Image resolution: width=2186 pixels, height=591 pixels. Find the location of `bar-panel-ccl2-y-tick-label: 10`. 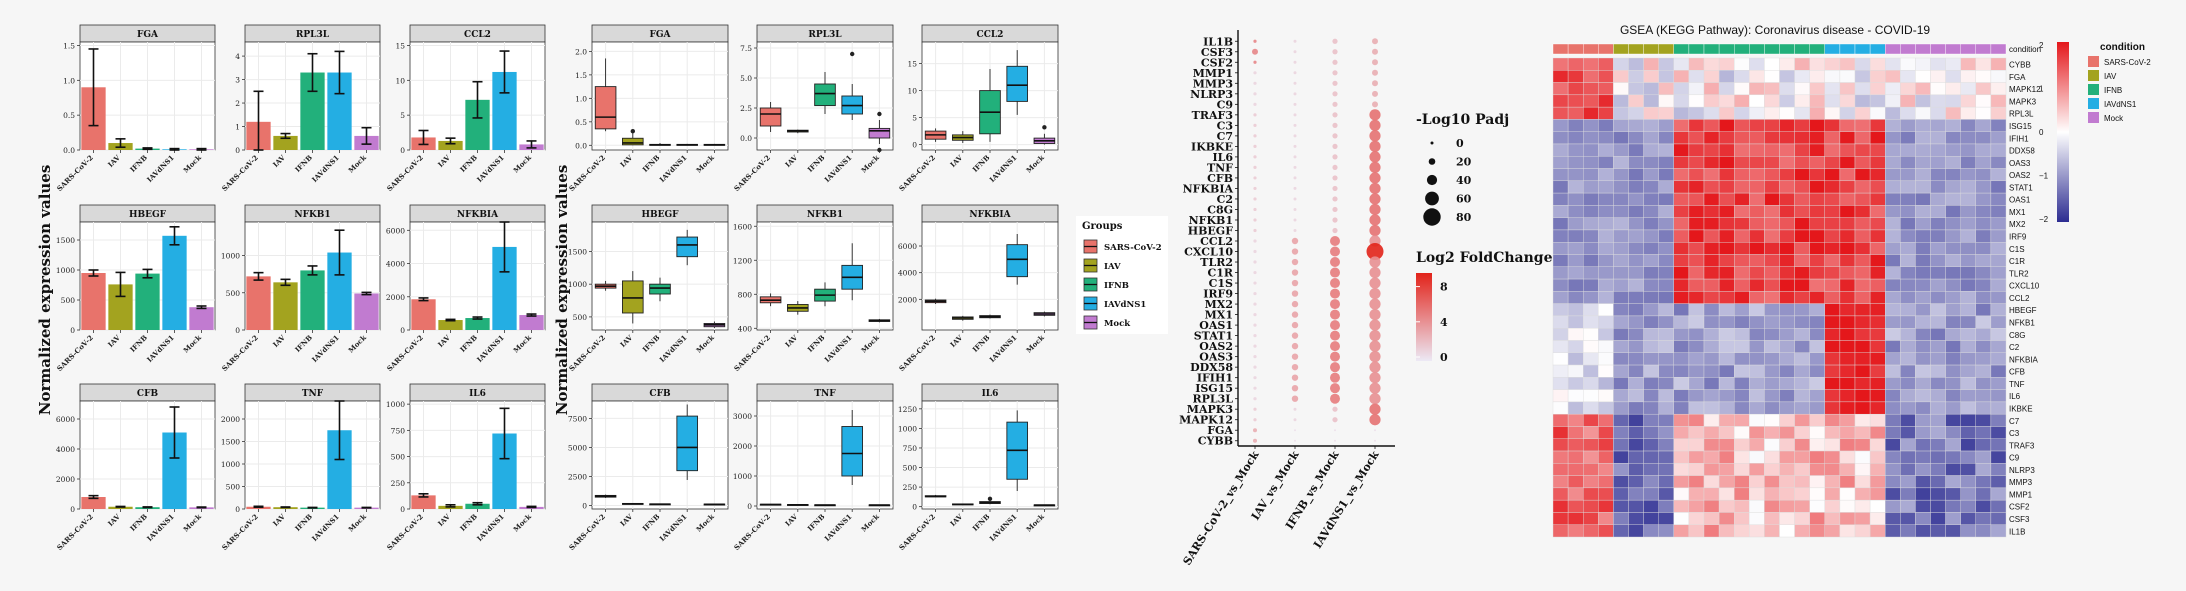

bar-panel-ccl2-y-tick-label: 10 is located at coordinates (400, 80).